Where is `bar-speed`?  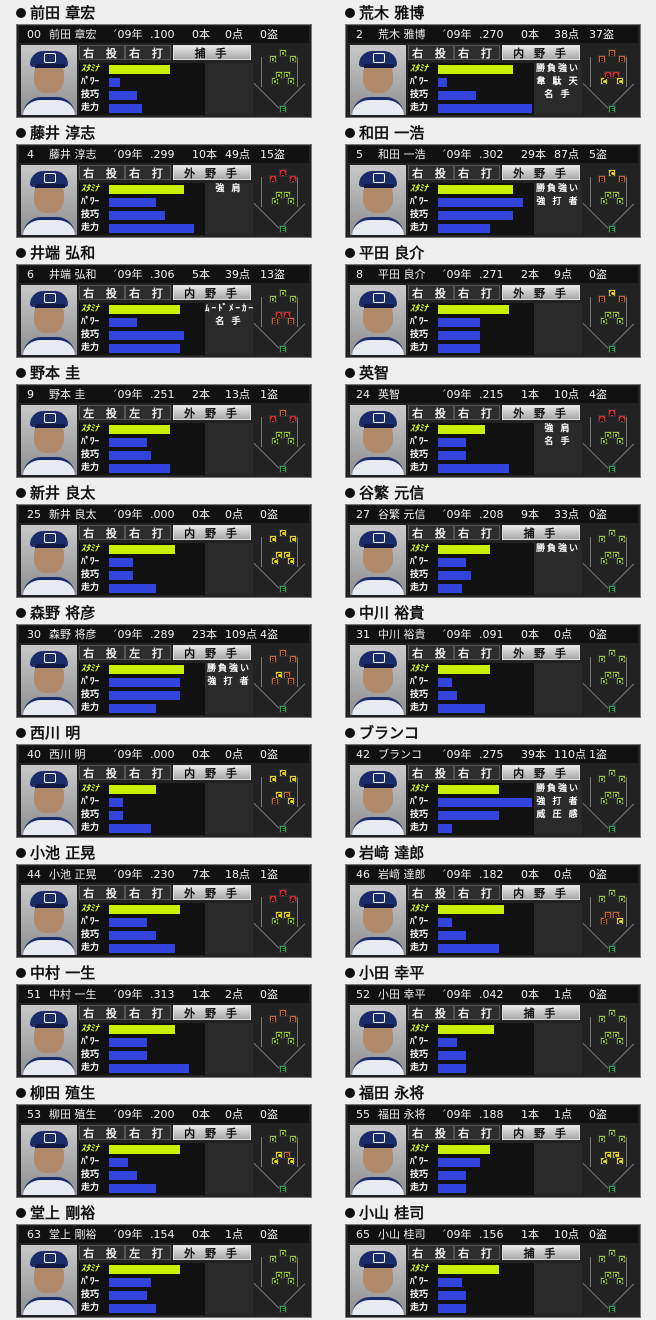 bar-speed is located at coordinates (132, 588).